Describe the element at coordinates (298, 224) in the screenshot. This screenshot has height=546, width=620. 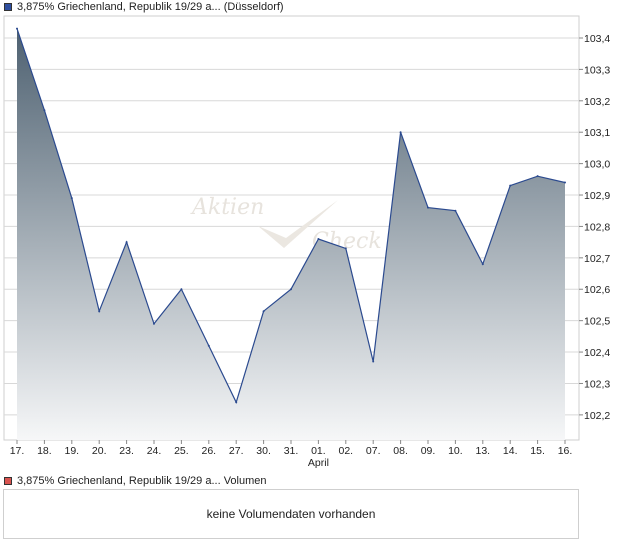
I see `watermark-check-icon` at that location.